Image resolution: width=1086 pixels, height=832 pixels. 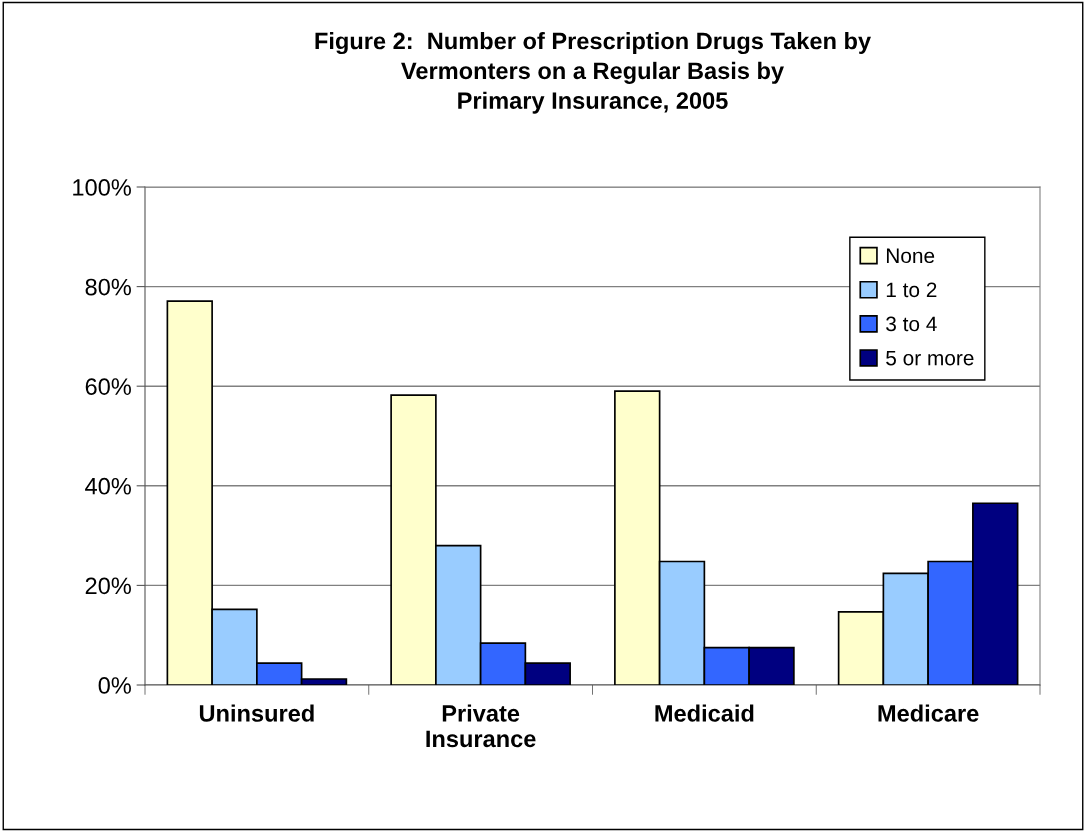 What do you see at coordinates (481, 726) in the screenshot?
I see `x-tick-label: Private Insurance` at bounding box center [481, 726].